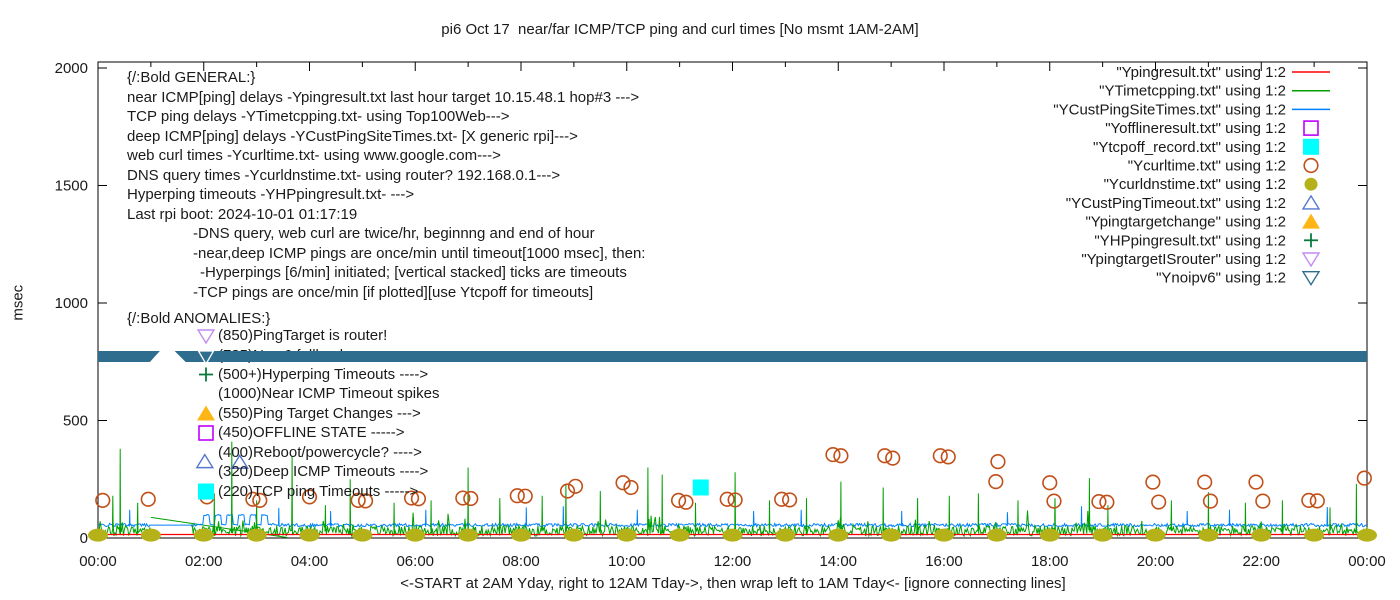 This screenshot has height=600, width=1400. I want to click on svg-text: "Ynoipv6" using 1:2, so click(1221, 278).